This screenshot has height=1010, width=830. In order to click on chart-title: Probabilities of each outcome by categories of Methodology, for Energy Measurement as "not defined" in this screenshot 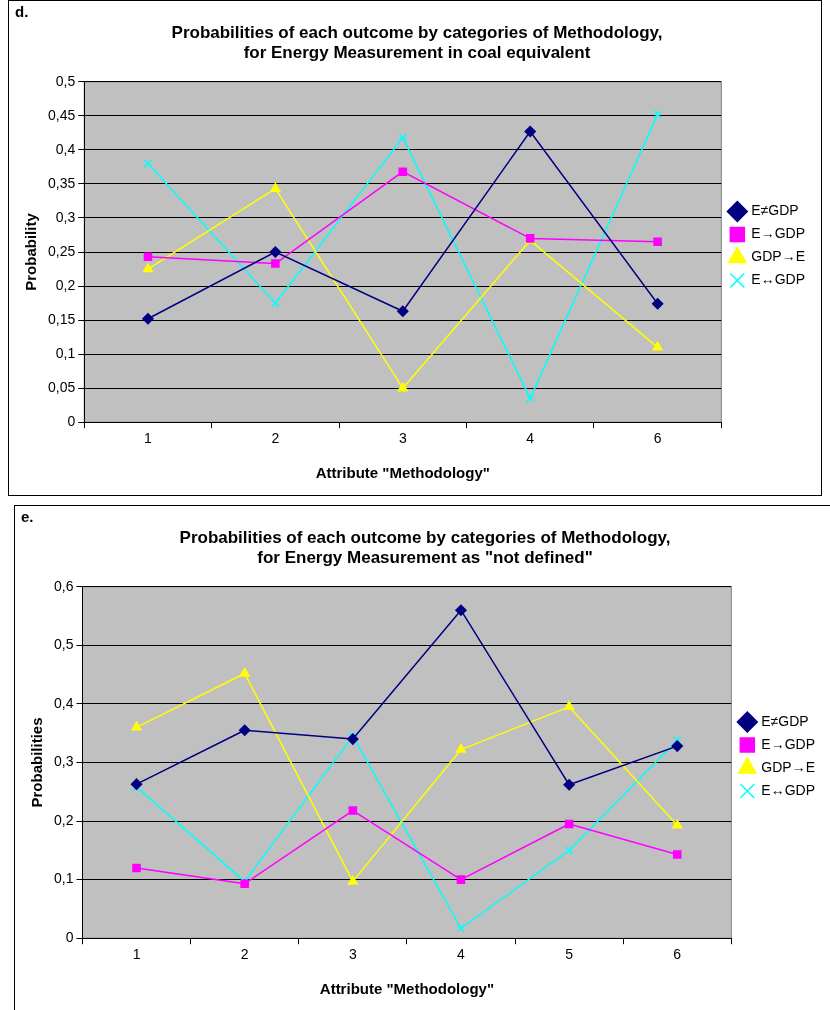, I will do `click(425, 547)`.